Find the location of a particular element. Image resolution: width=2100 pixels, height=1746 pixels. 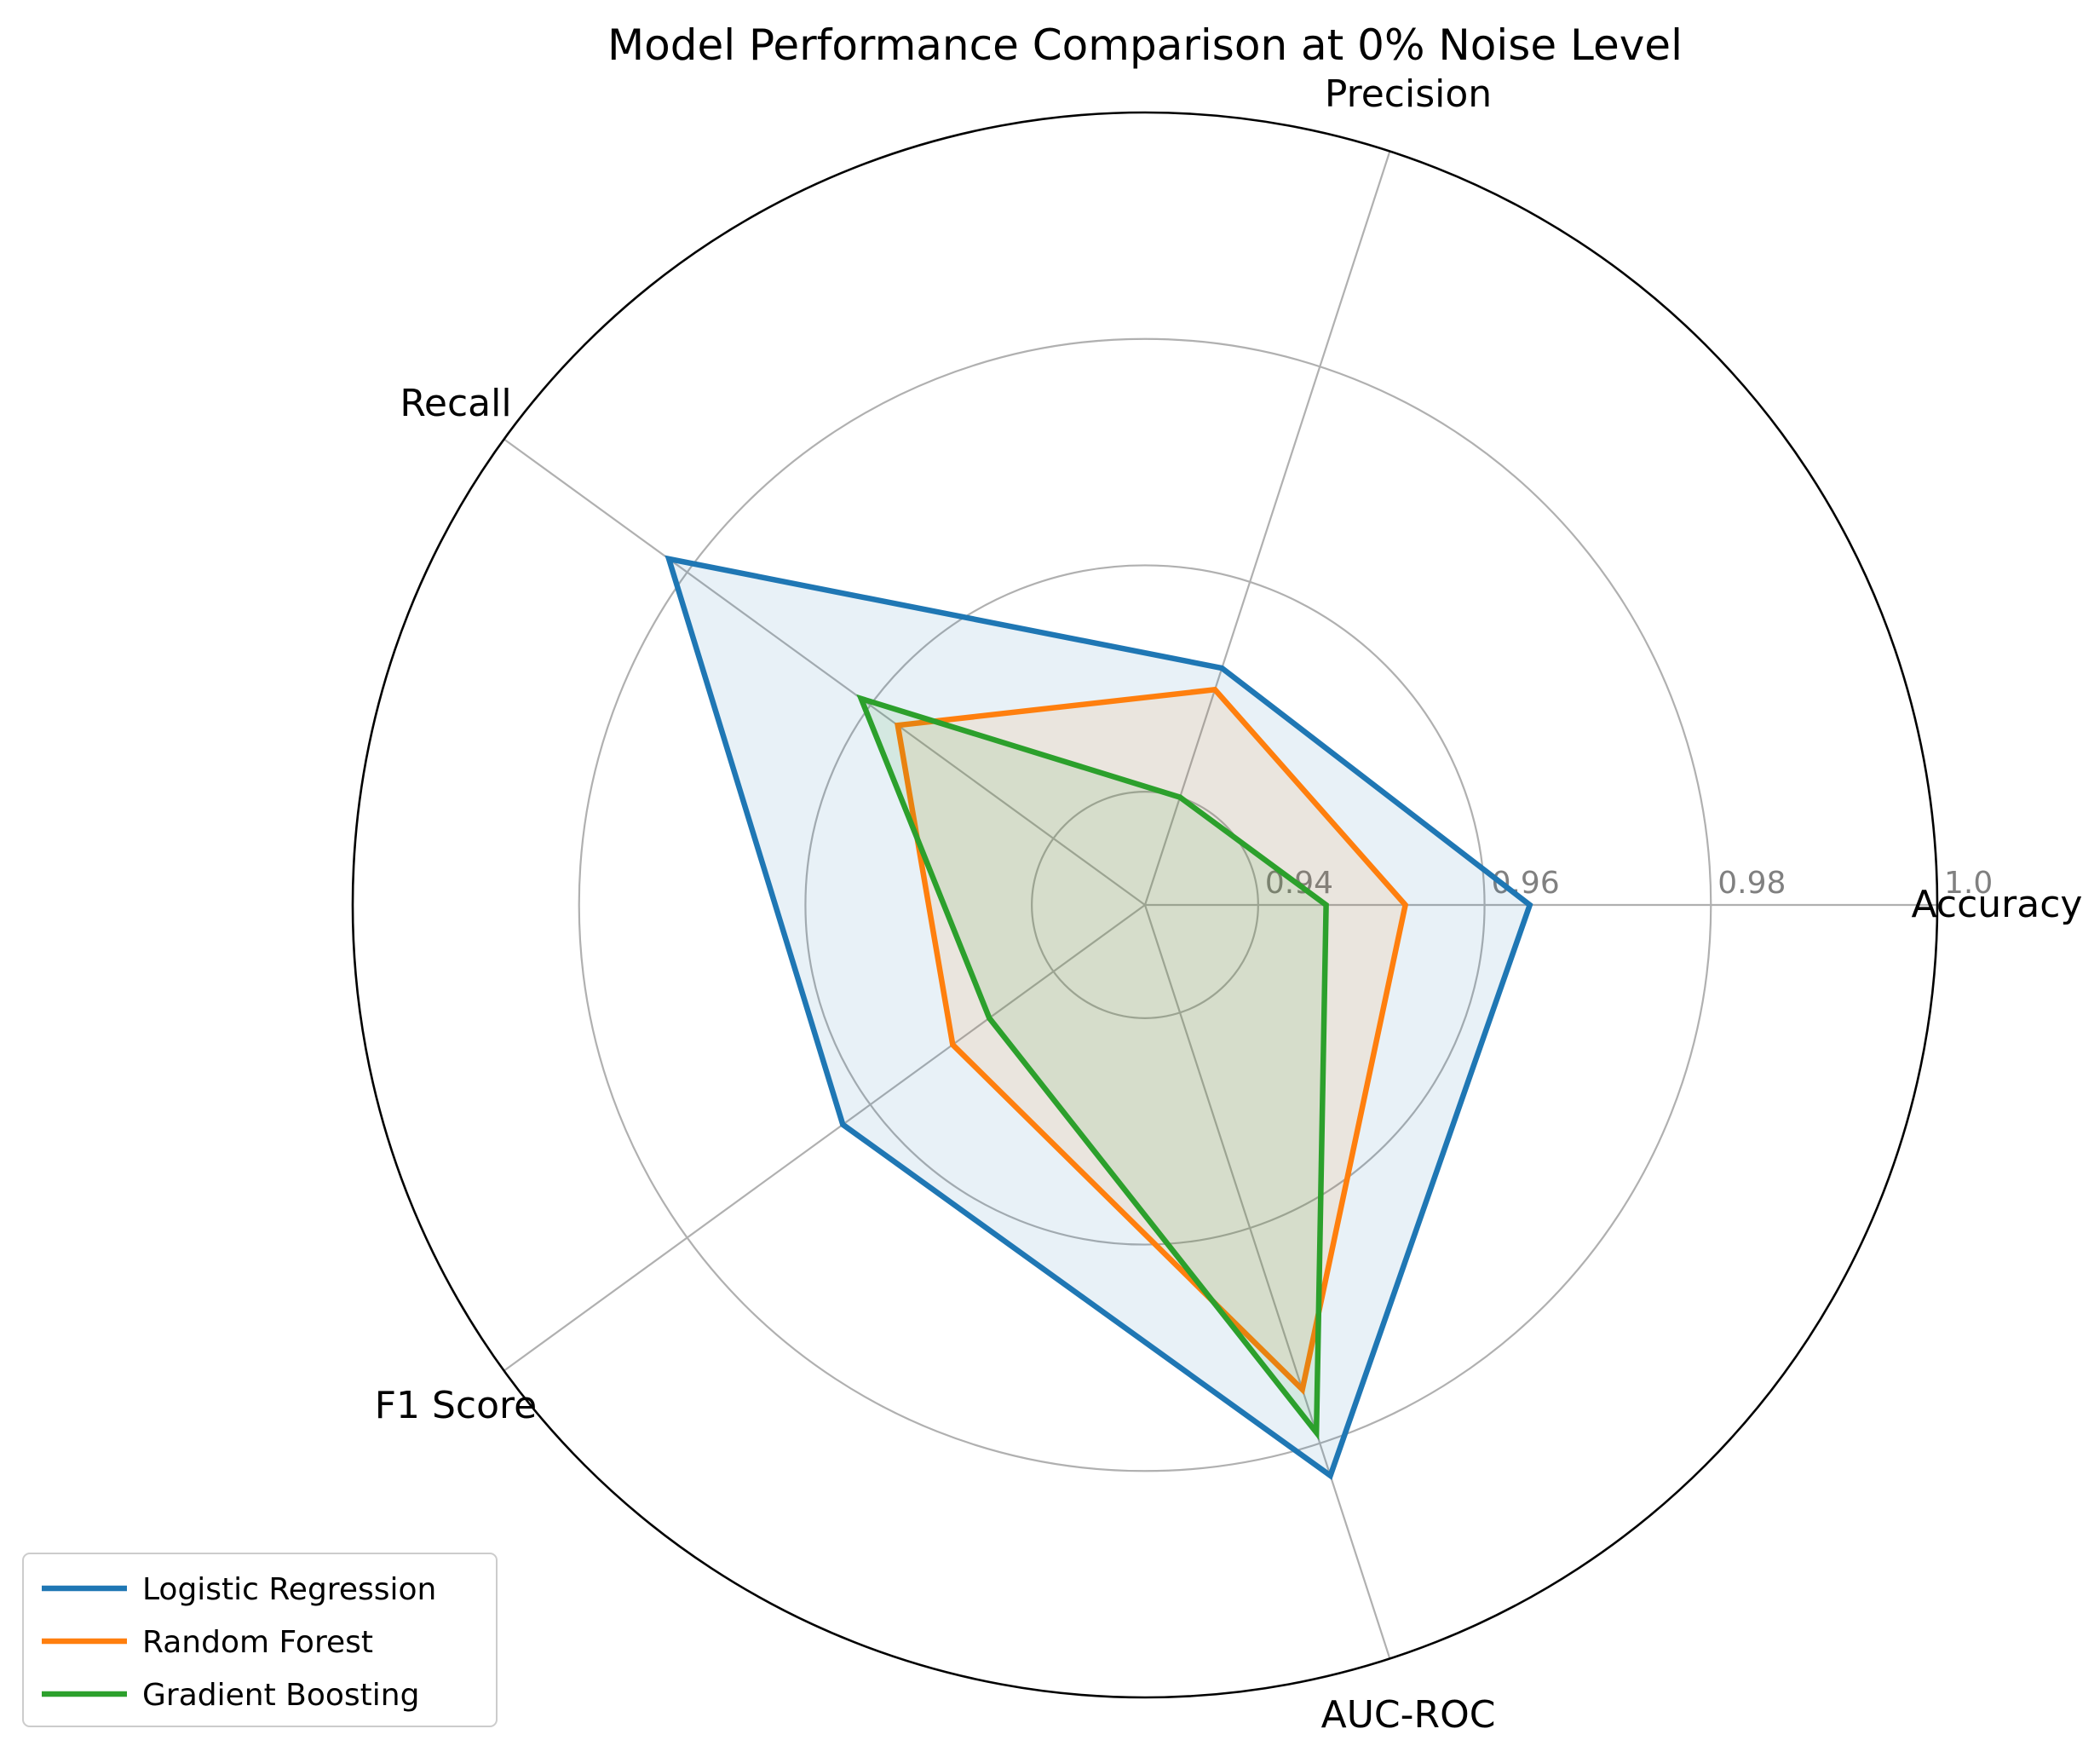

series-gradient-boosting is located at coordinates (1092, 1067).